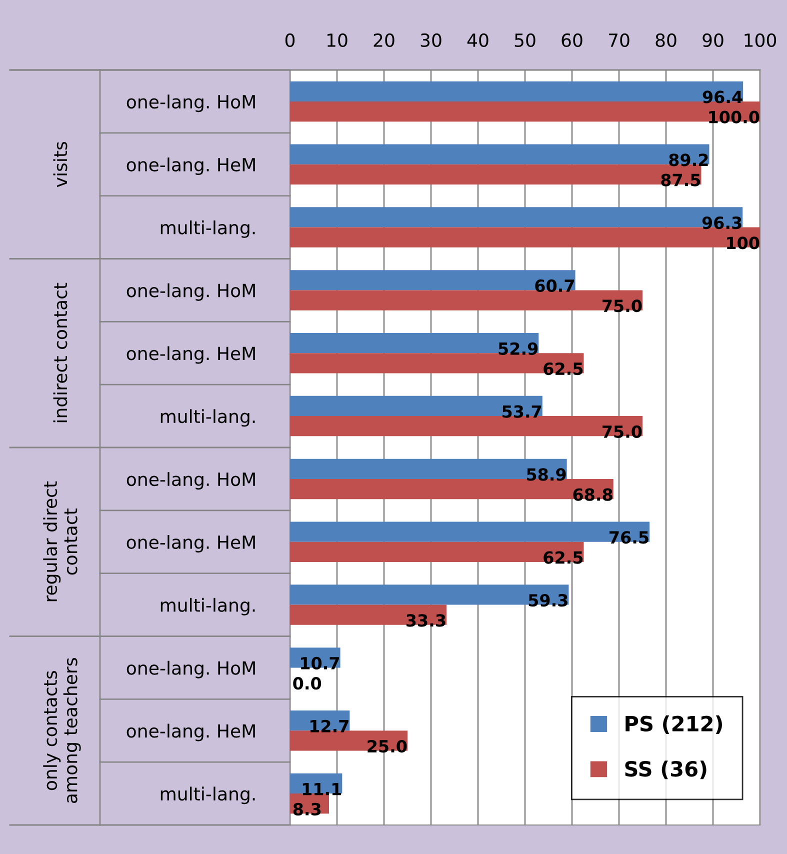 Image resolution: width=787 pixels, height=854 pixels. I want to click on data-label: 0.0, so click(307, 683).